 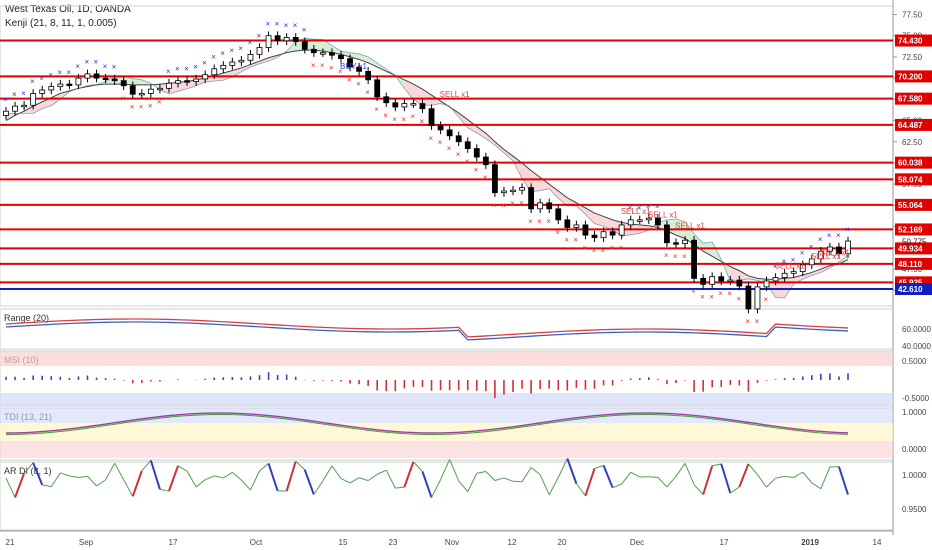 I want to click on time-tick-label: 17, so click(x=724, y=542).